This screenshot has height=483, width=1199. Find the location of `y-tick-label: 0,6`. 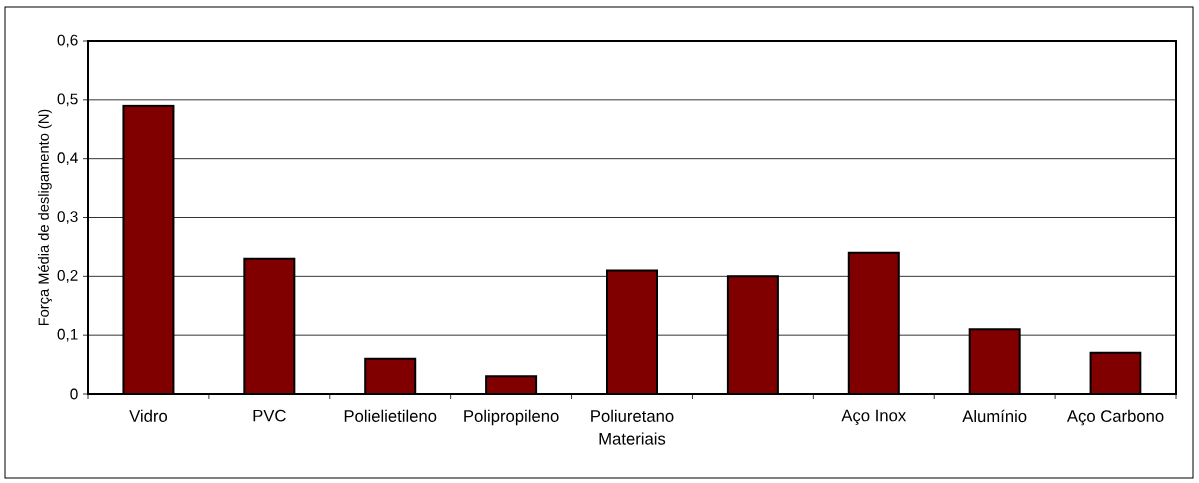

y-tick-label: 0,6 is located at coordinates (67, 41).